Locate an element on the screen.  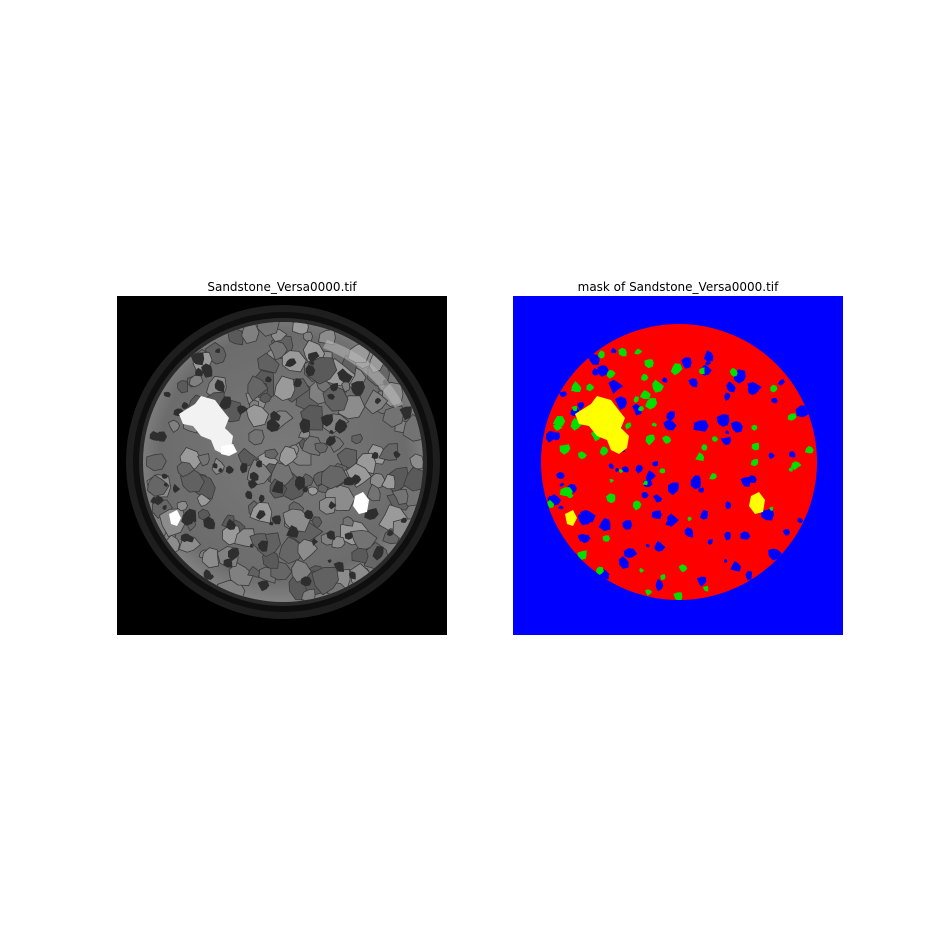
mask-image is located at coordinates (678, 465).